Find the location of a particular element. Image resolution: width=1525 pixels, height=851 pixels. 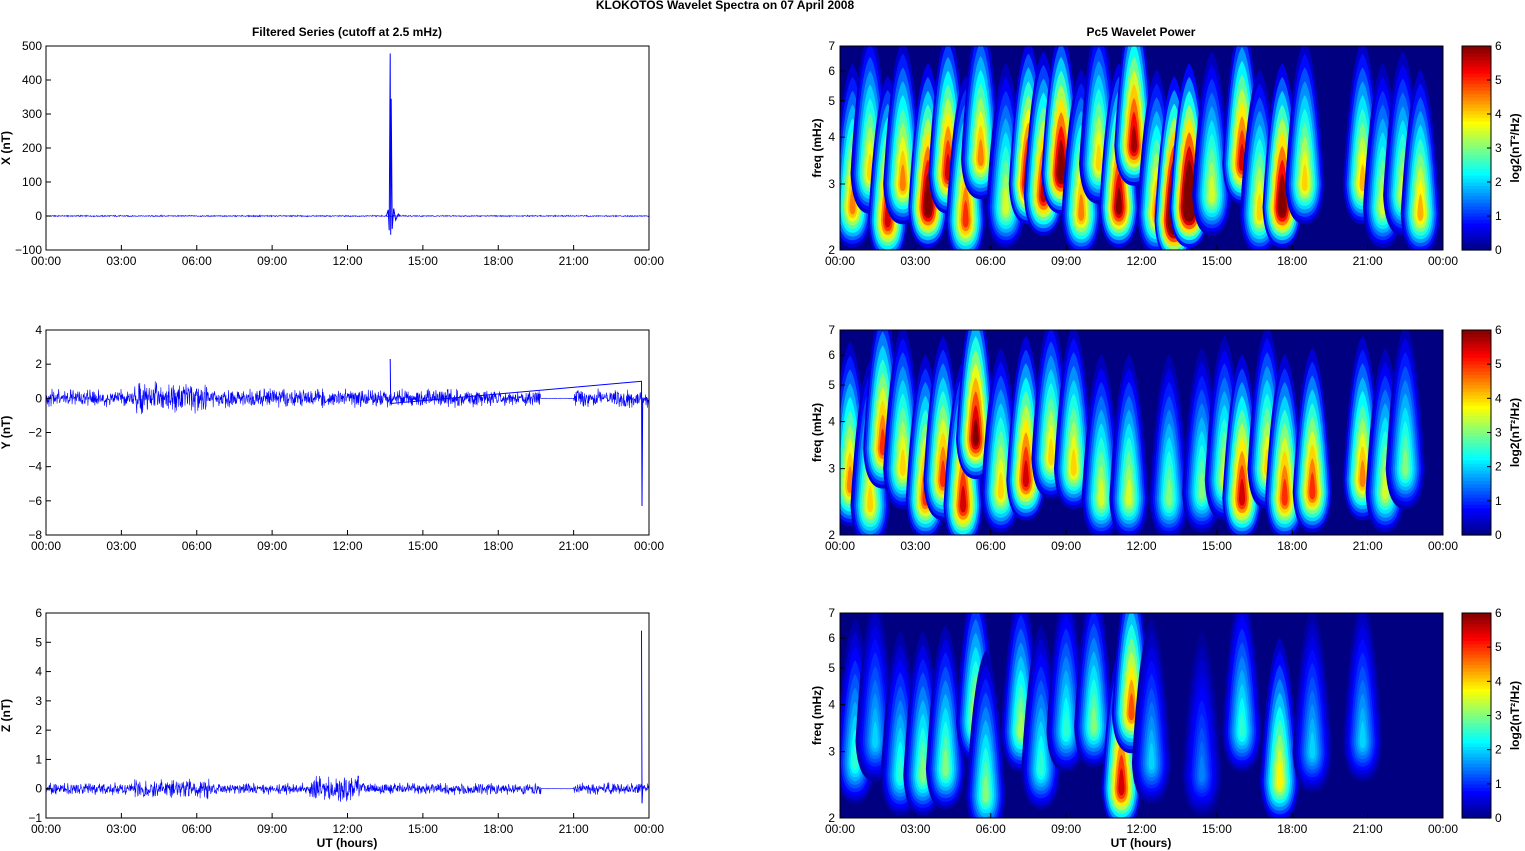

wavelet-panel-1-x-tick-label: 03:00 is located at coordinates (915, 261).